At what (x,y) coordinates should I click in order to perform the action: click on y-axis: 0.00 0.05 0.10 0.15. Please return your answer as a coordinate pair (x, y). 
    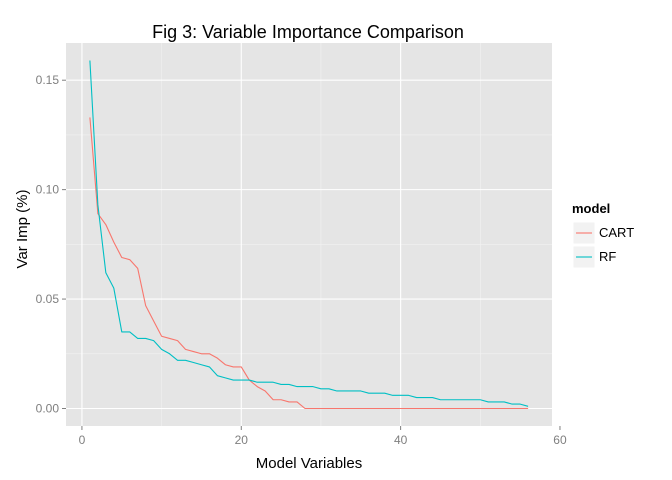
    Looking at the image, I should click on (51, 244).